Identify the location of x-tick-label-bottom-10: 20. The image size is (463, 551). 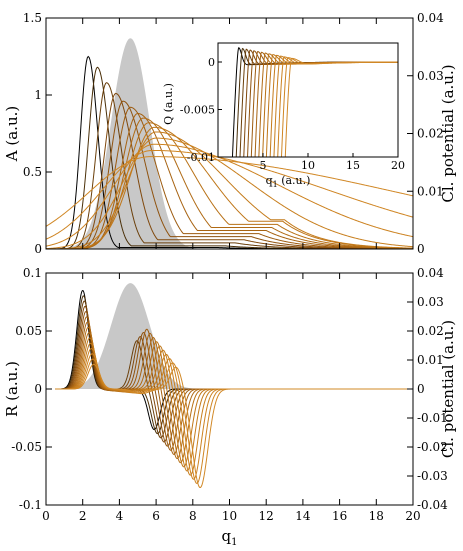
(412, 516).